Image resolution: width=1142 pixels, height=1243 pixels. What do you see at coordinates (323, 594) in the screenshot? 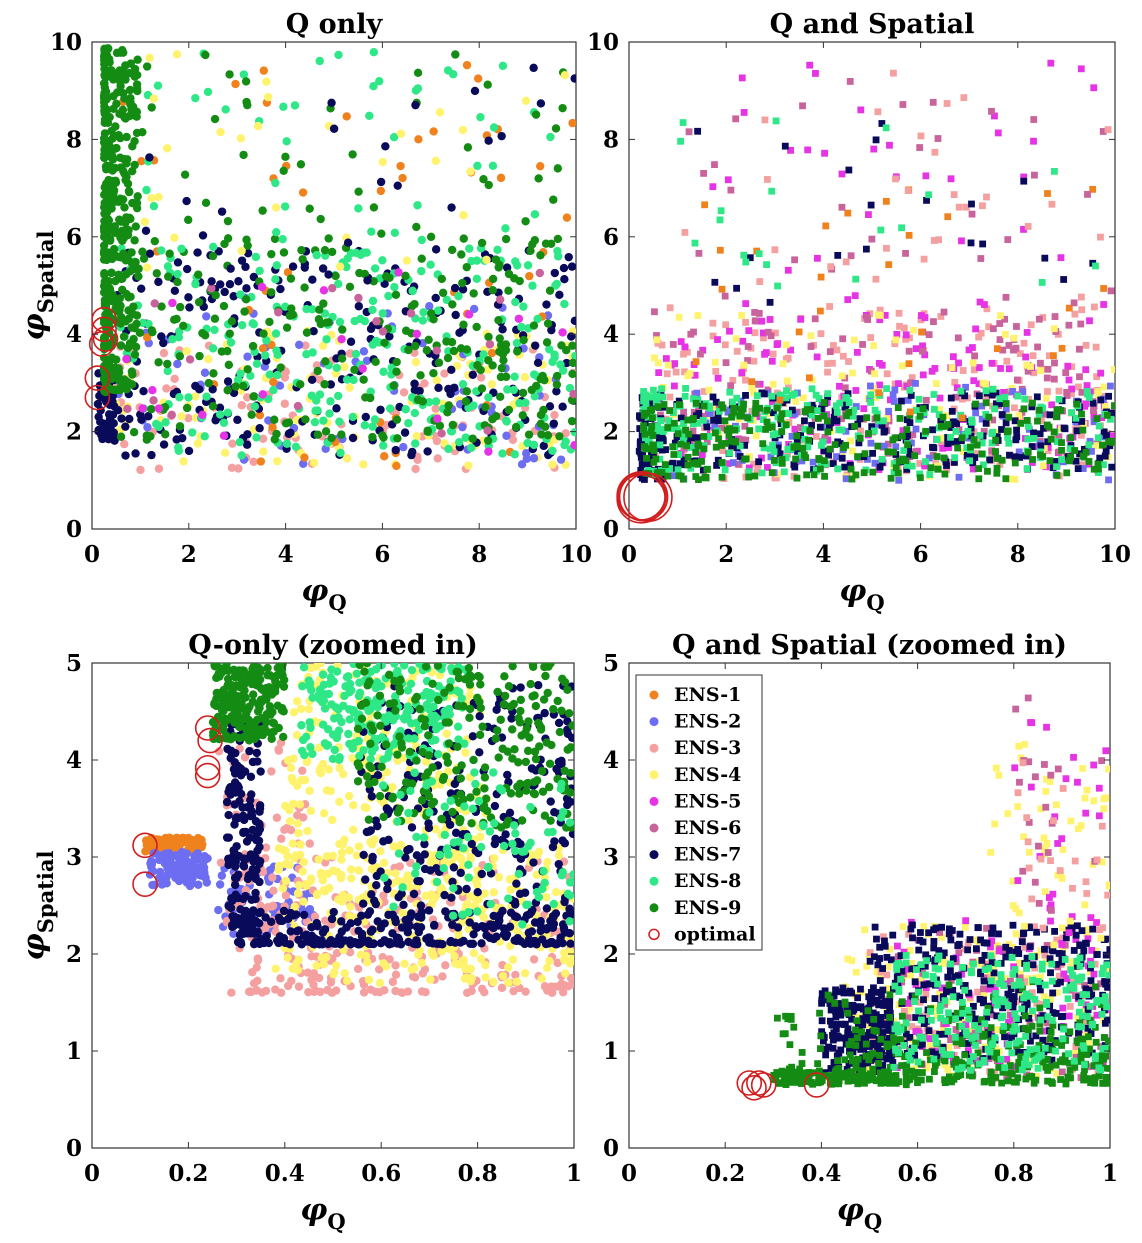
I see `x-axis-label: φQ` at bounding box center [323, 594].